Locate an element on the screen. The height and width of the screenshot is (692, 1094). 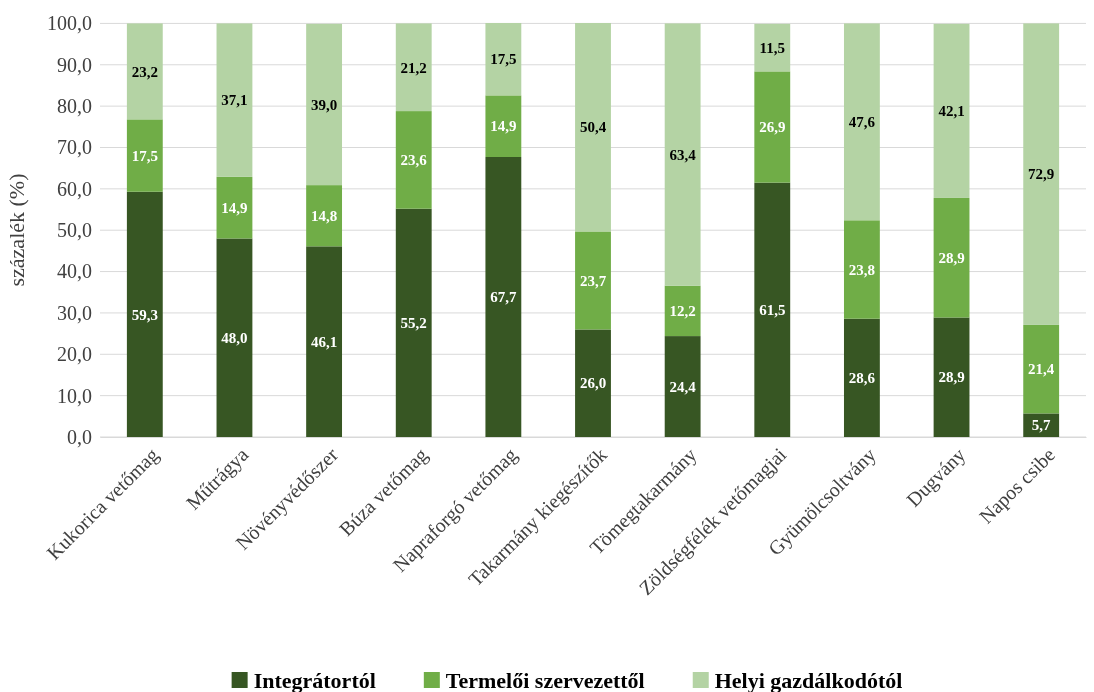
data-label: 72,9 is located at coordinates (1041, 174).